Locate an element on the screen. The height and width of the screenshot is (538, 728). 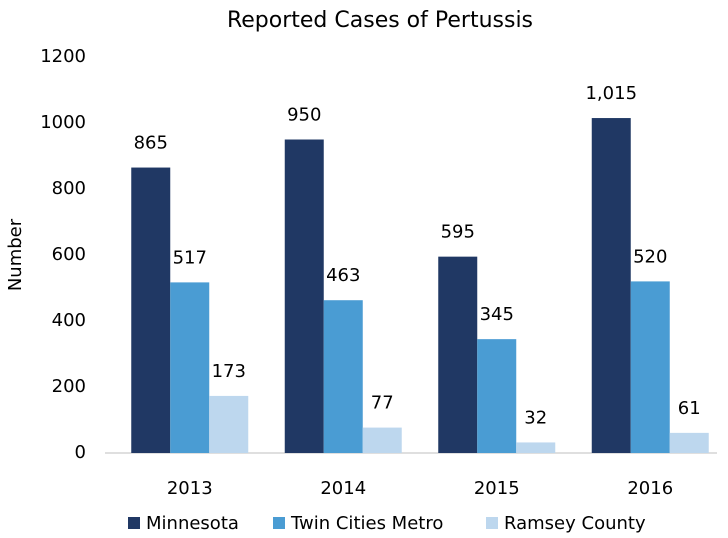
data-label: 865 is located at coordinates (151, 143).